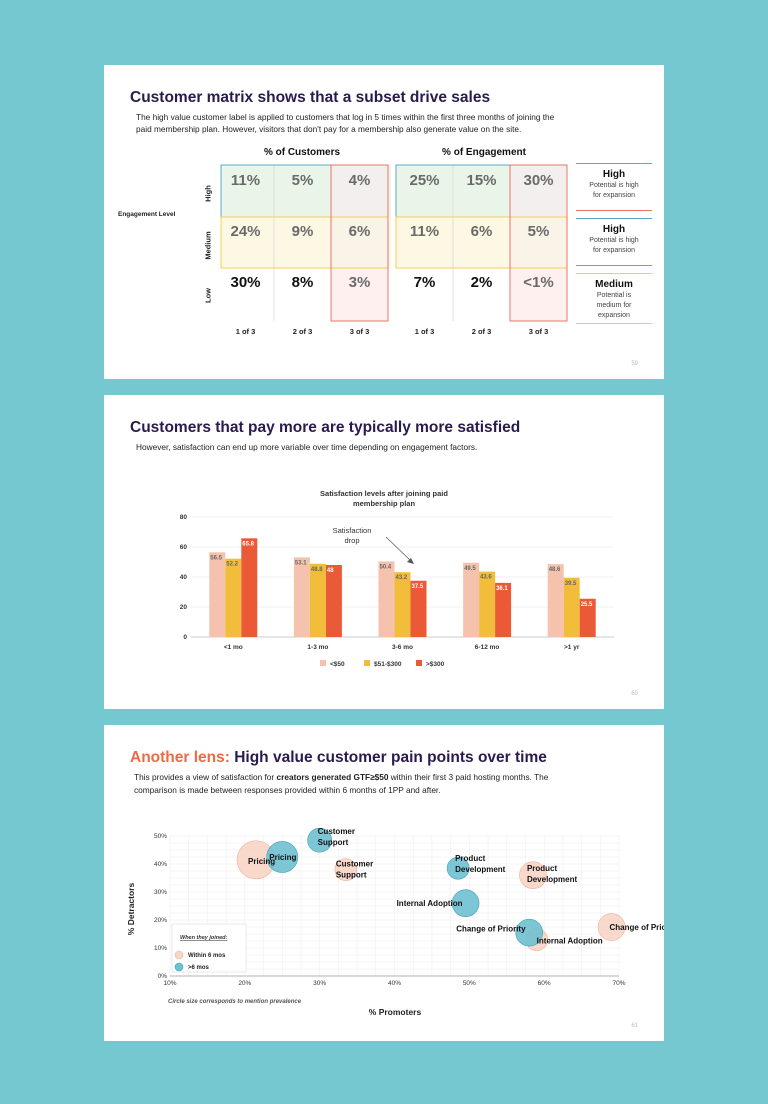 The image size is (768, 1104). I want to click on customers-medium-2: 9%, so click(302, 231).